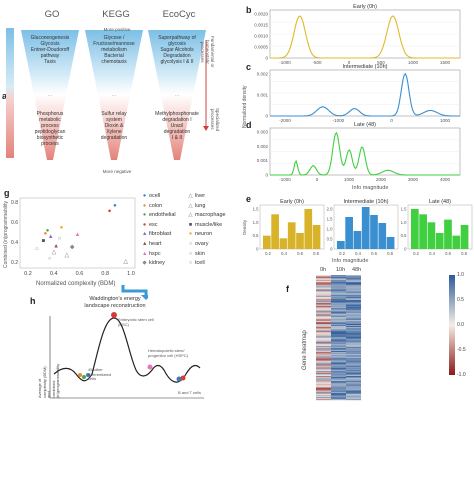 The width and height of the screenshot is (474, 488). I want to click on legend-marker: ○, so click(190, 263).